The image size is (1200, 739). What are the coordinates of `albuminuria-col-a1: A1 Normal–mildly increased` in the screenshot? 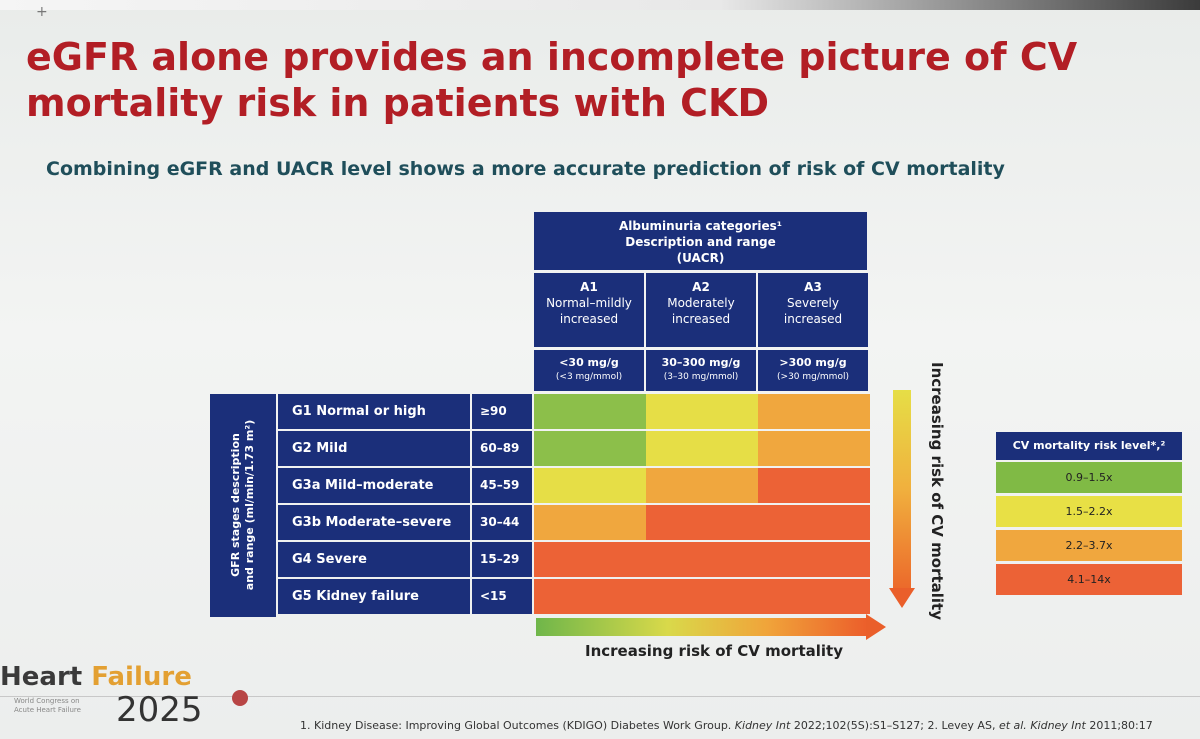 It's located at (589, 310).